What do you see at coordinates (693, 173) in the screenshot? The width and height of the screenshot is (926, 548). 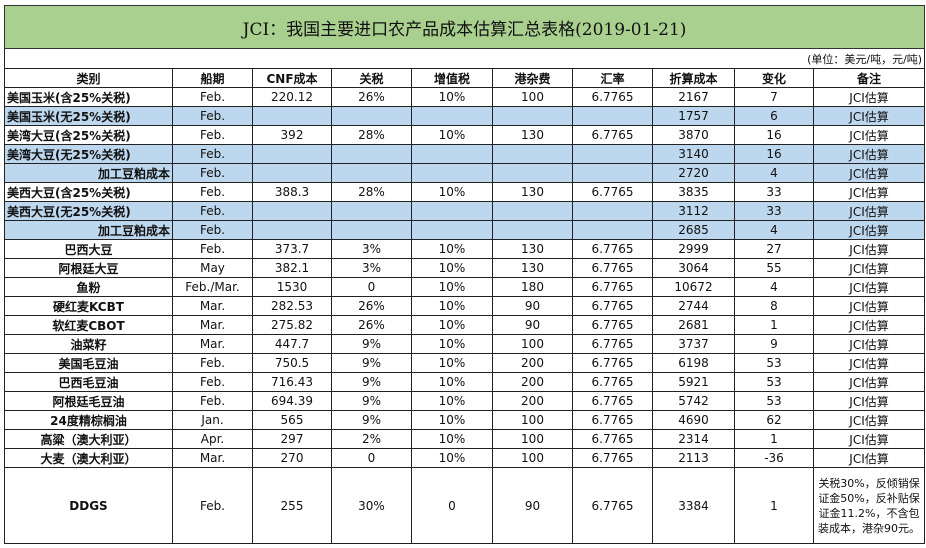 I see `cell-converted-cost: 2720` at bounding box center [693, 173].